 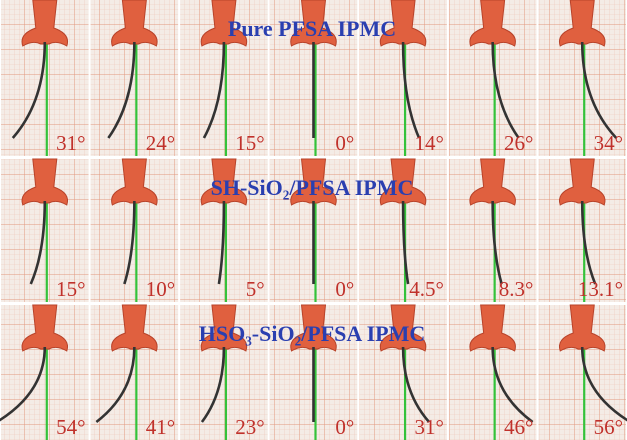 I want to click on photo-panel: 10°, so click(x=134, y=230).